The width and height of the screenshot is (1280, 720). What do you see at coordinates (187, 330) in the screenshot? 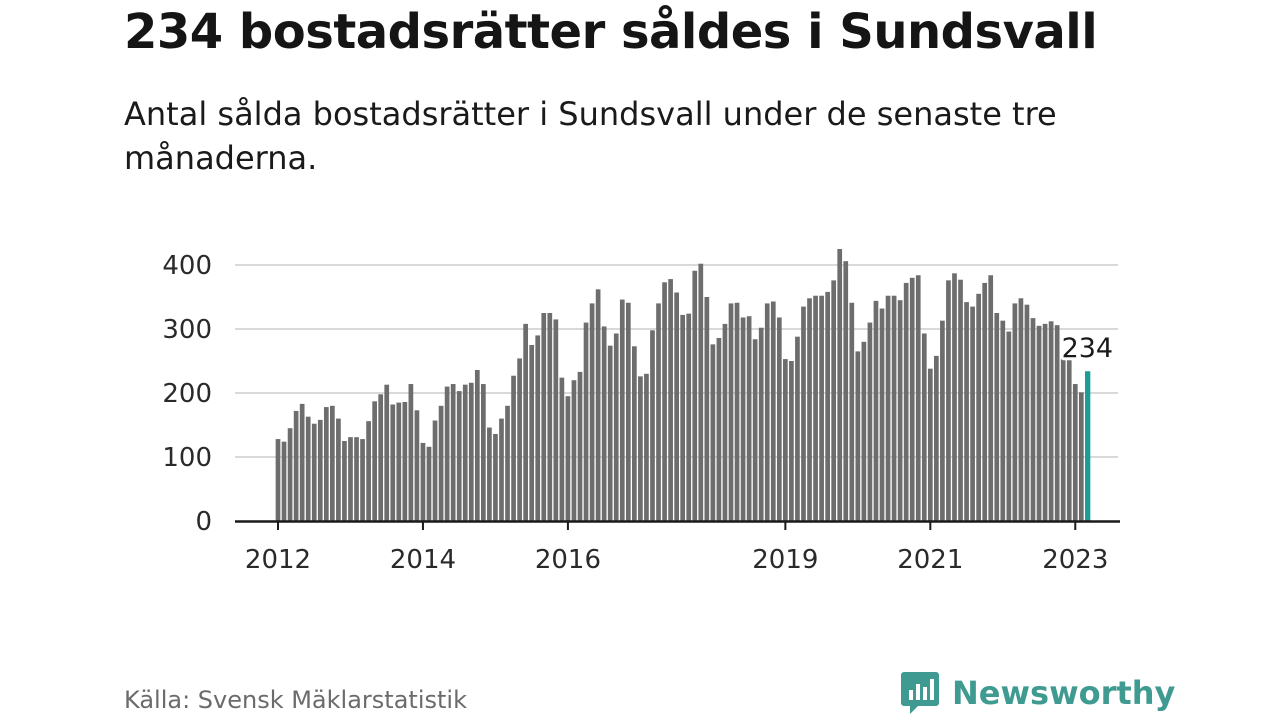
I see `y-tick-label: 300` at bounding box center [187, 330].